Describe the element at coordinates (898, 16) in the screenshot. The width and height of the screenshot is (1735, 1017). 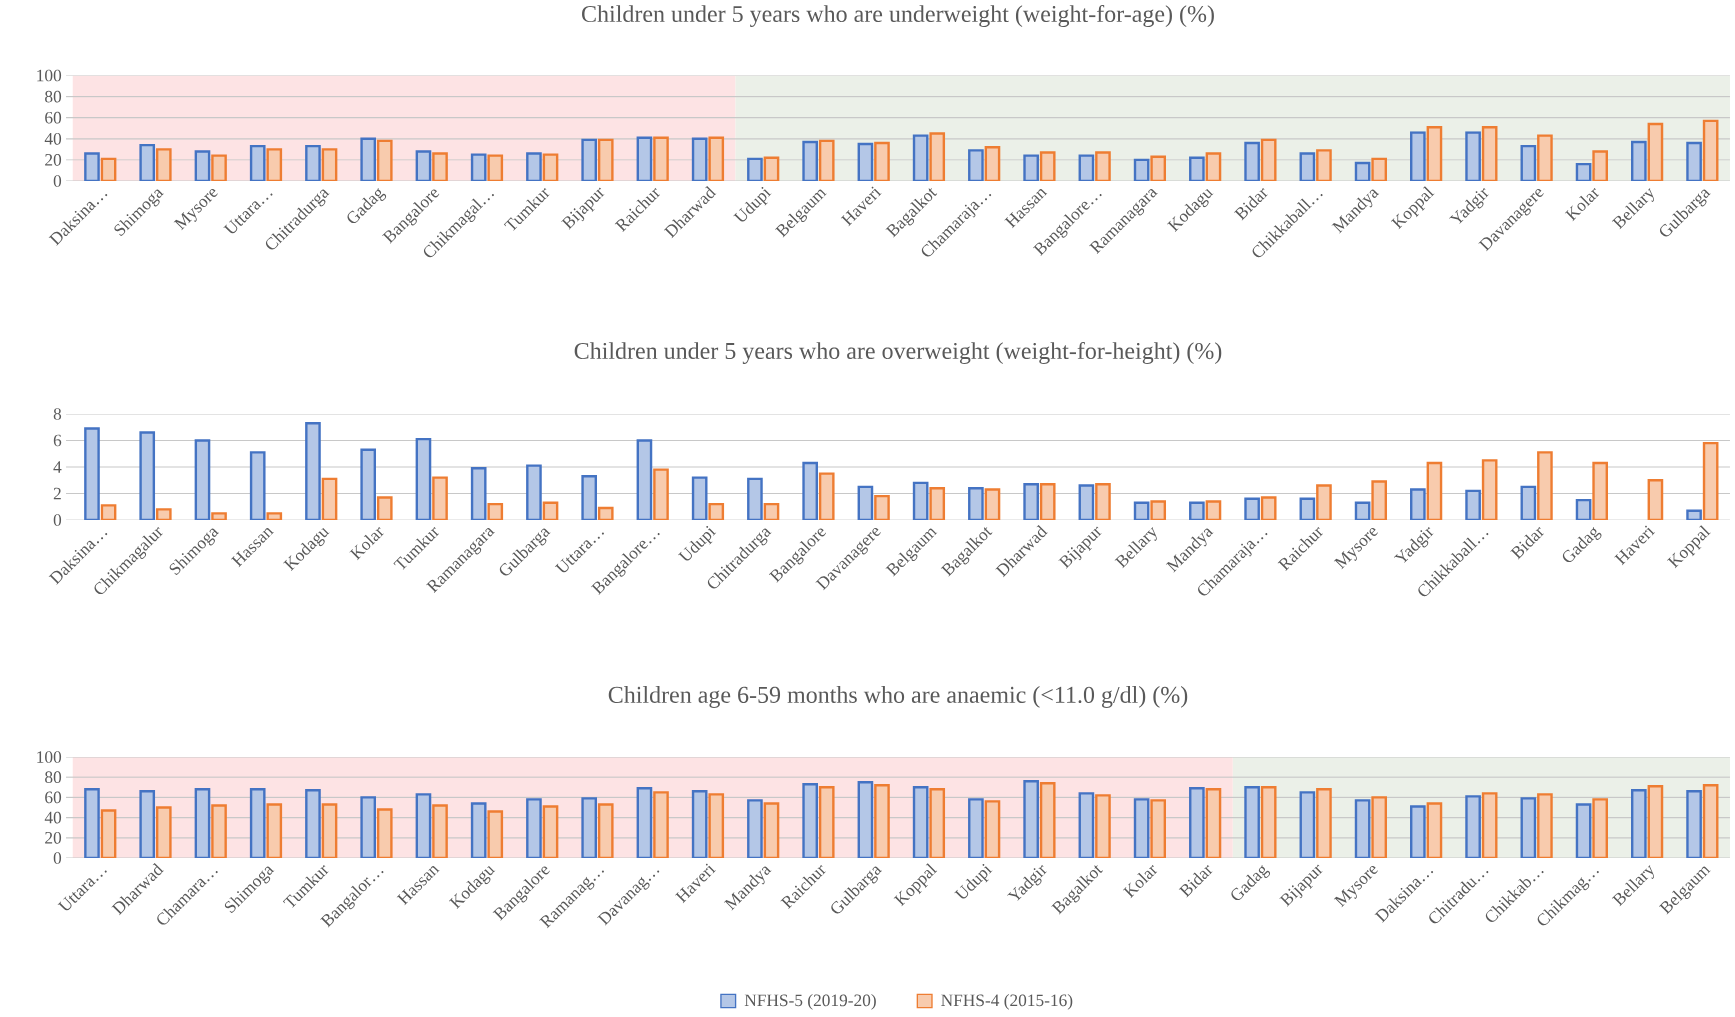
I see `chart-title: Children under 5 years who are underweight (weight-for-age) (%)` at that location.